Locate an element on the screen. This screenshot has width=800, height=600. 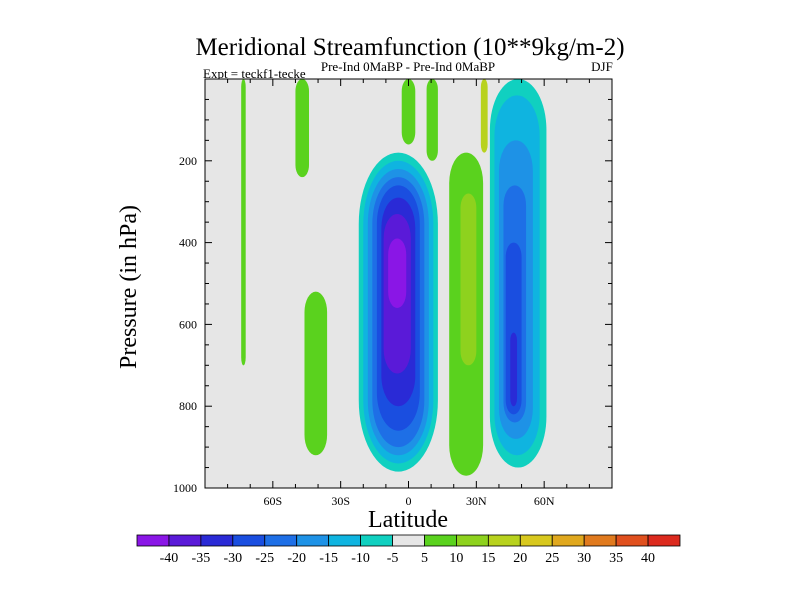
subtitle-right: DJF is located at coordinates (602, 66).